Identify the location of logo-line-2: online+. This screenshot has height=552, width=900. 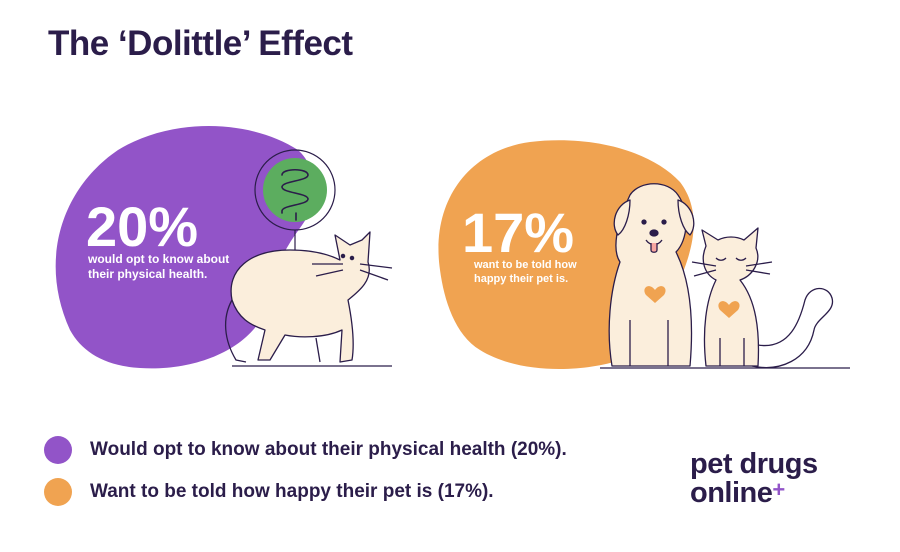
(754, 493).